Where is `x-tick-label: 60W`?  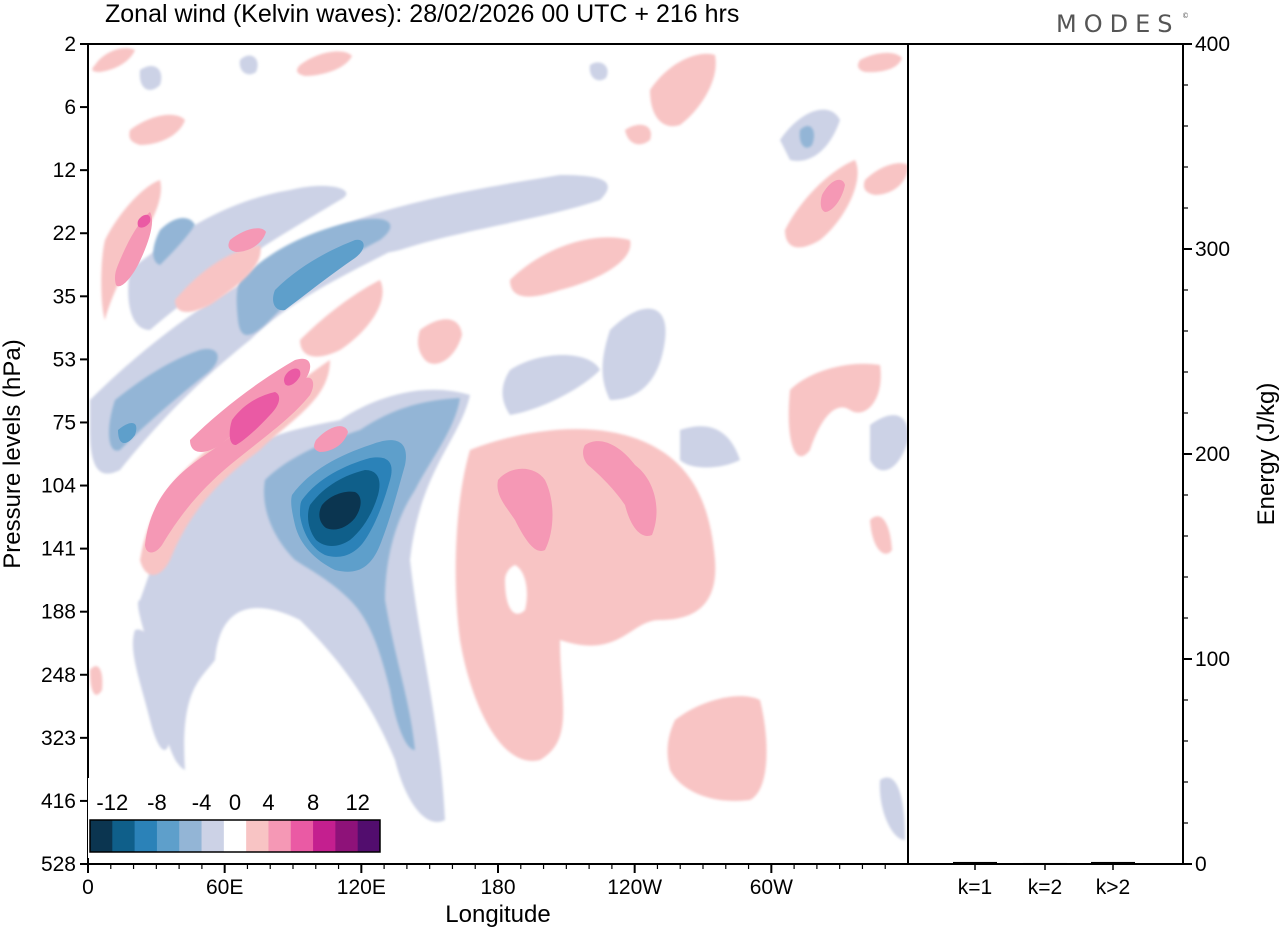
x-tick-label: 60W is located at coordinates (771, 887).